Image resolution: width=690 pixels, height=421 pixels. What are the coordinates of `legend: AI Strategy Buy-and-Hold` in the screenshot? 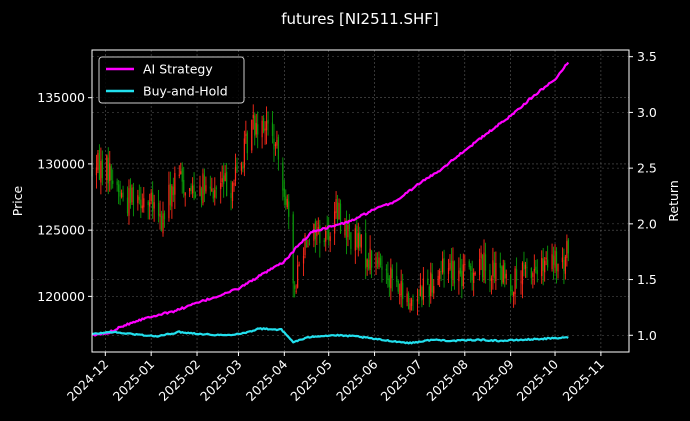 It's located at (171, 80).